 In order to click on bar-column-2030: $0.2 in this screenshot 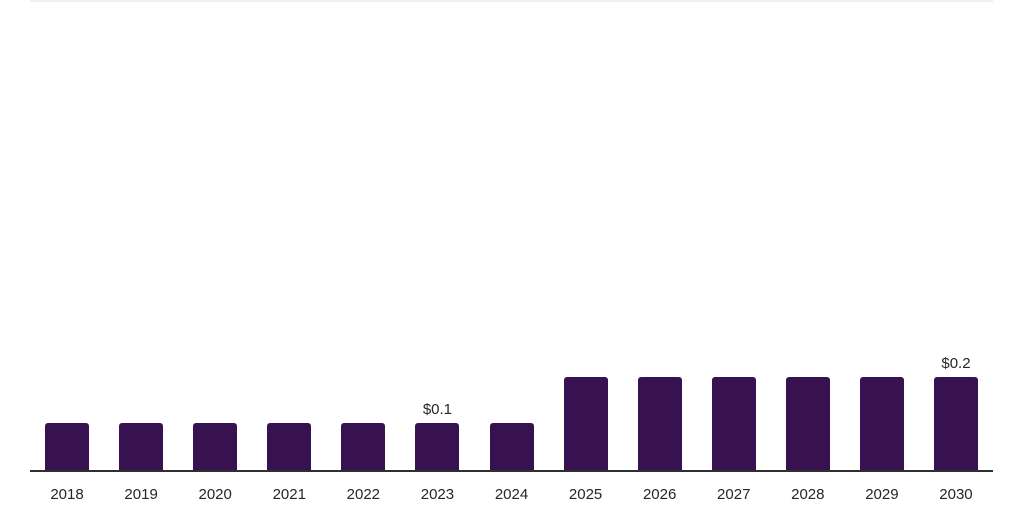, I will do `click(956, 235)`.